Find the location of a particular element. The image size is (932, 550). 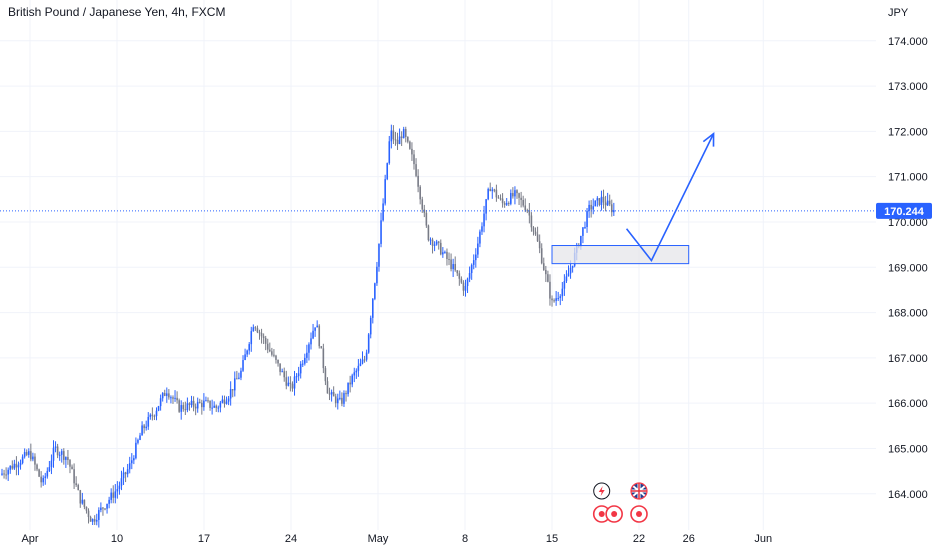

x-tick-label: 24 is located at coordinates (291, 539).